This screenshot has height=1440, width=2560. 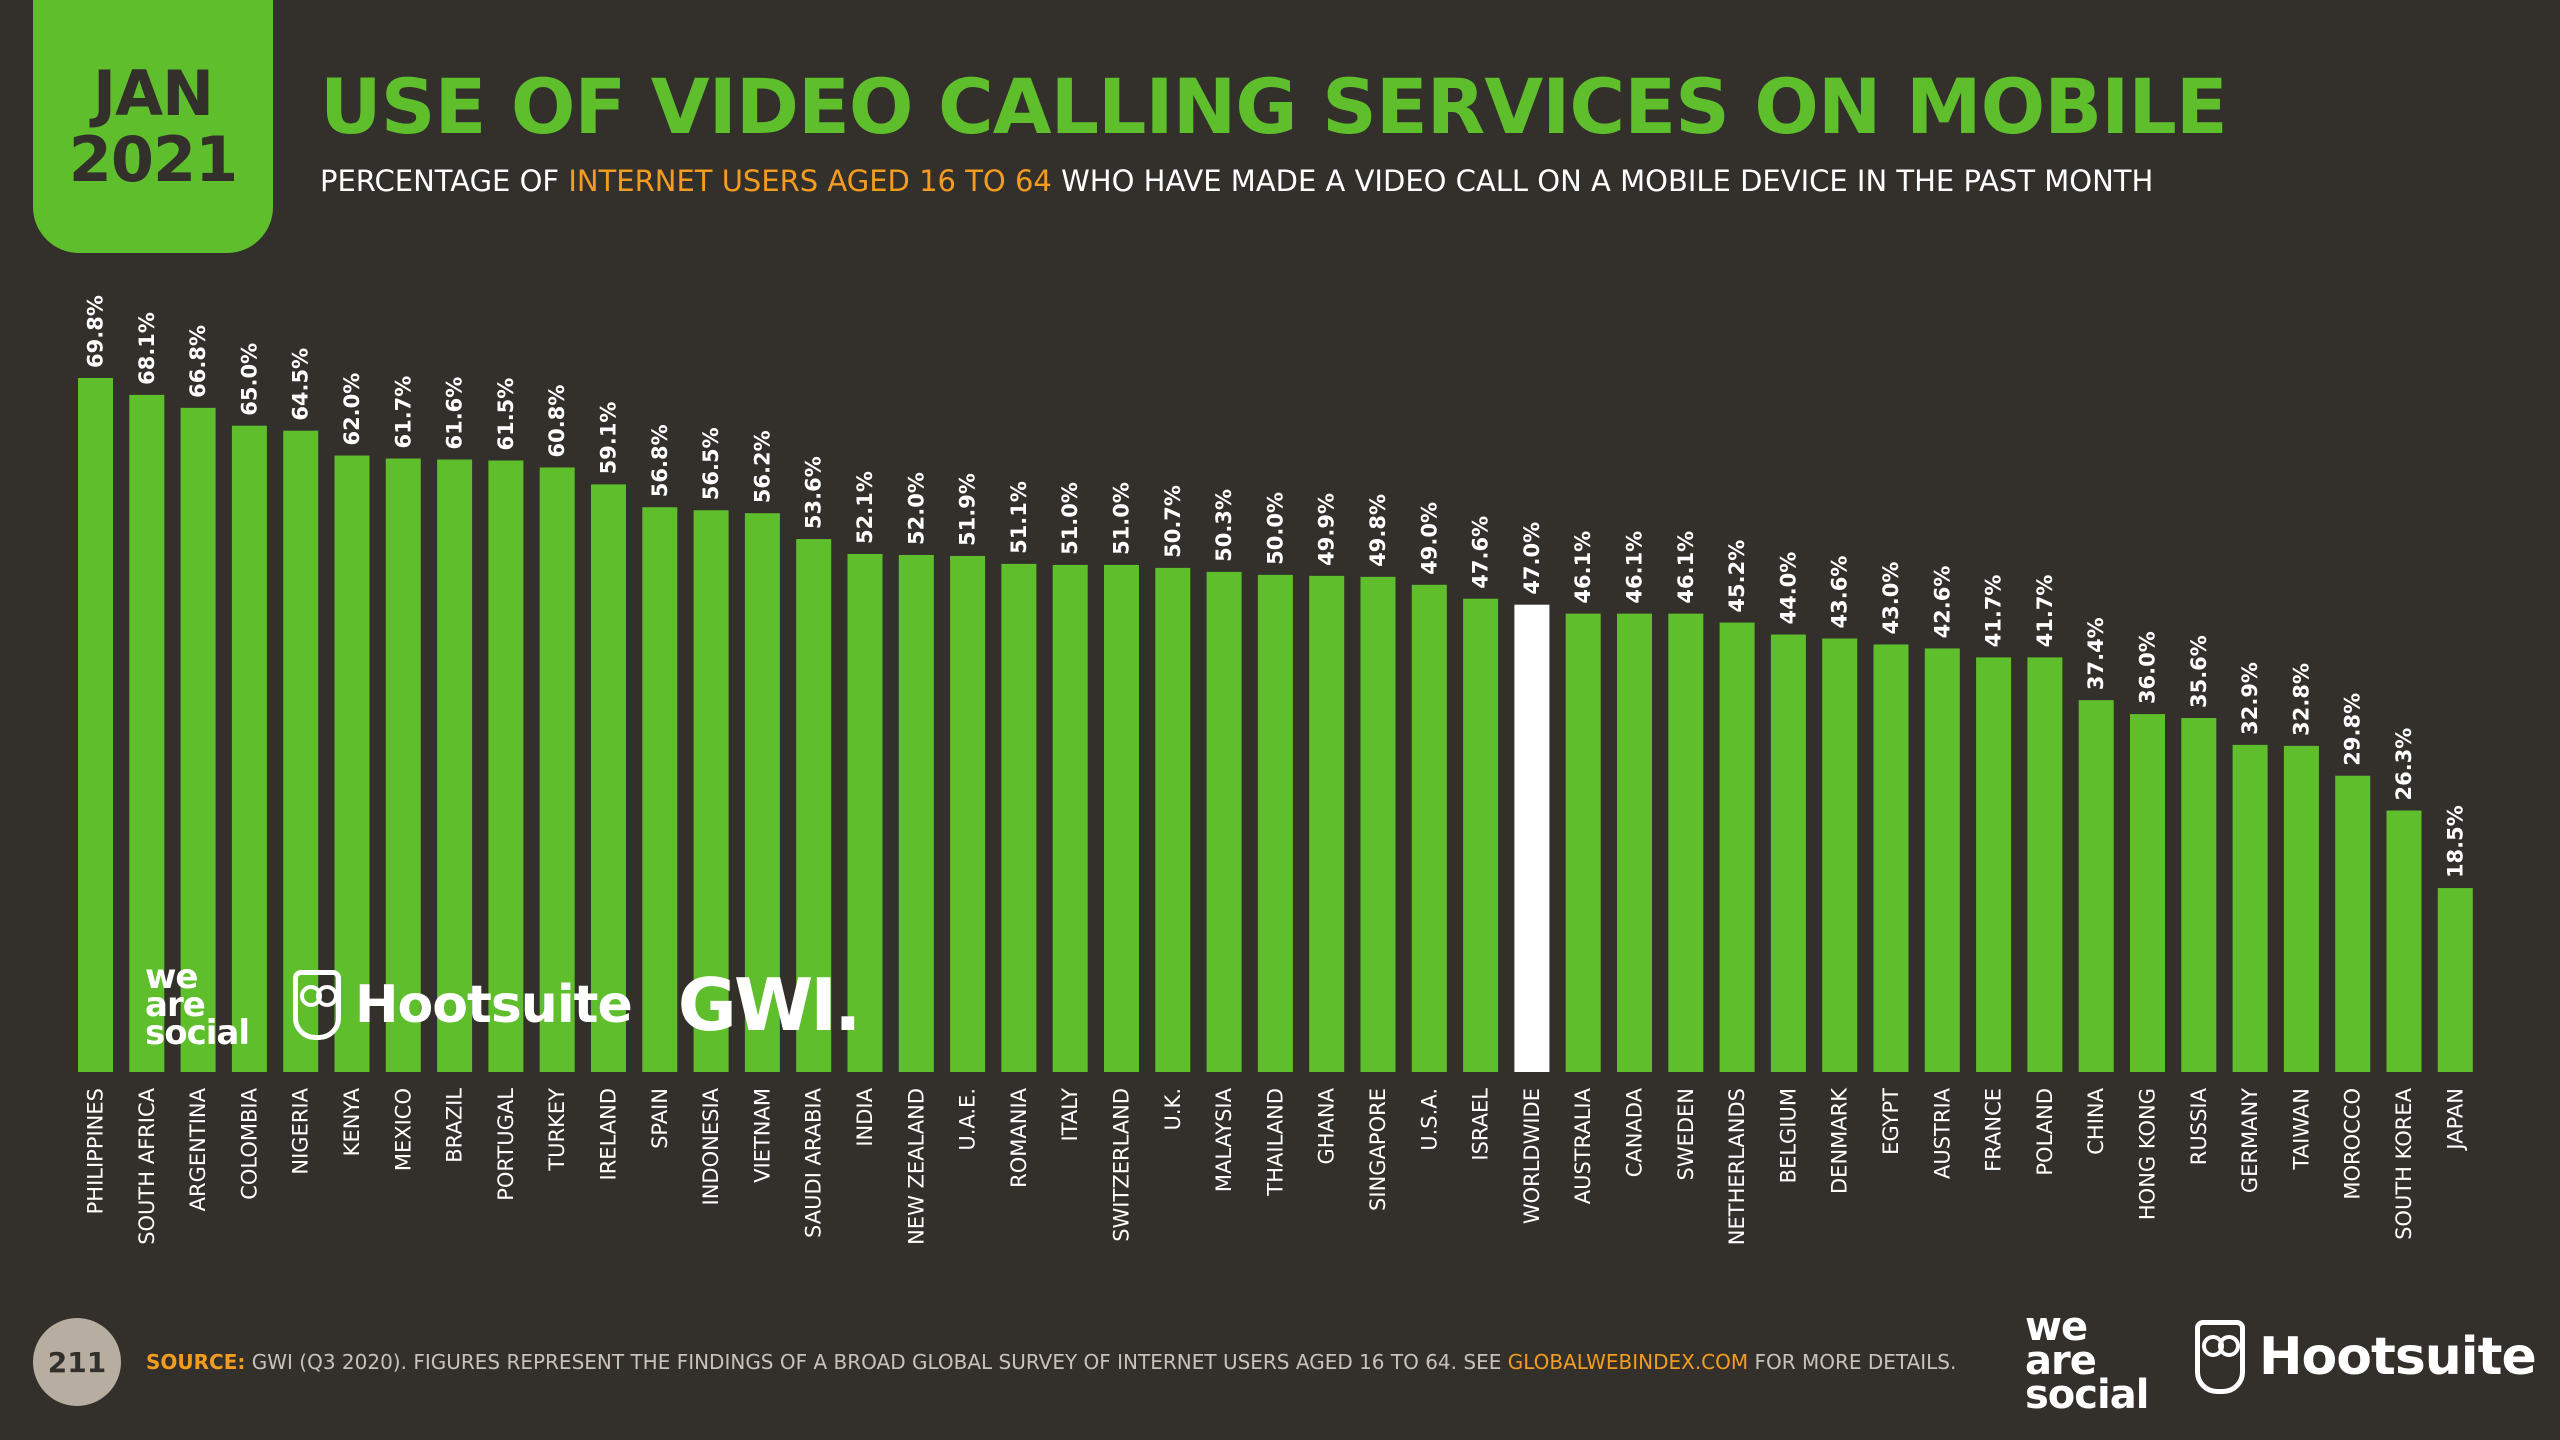 I want to click on we-are-social-logo-line: are, so click(x=175, y=1005).